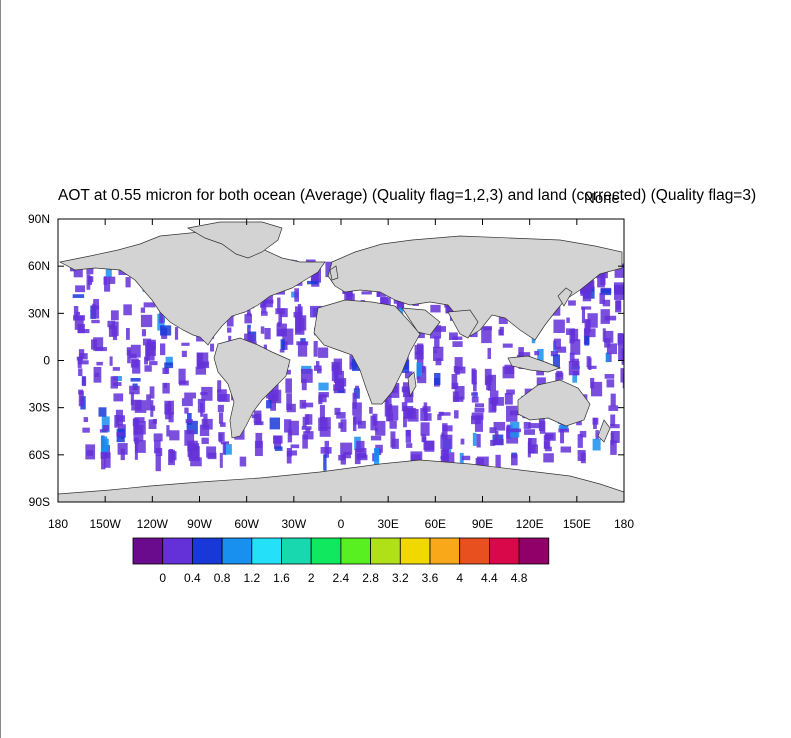 The height and width of the screenshot is (738, 791). I want to click on lon-tick-label: 30W, so click(293, 524).